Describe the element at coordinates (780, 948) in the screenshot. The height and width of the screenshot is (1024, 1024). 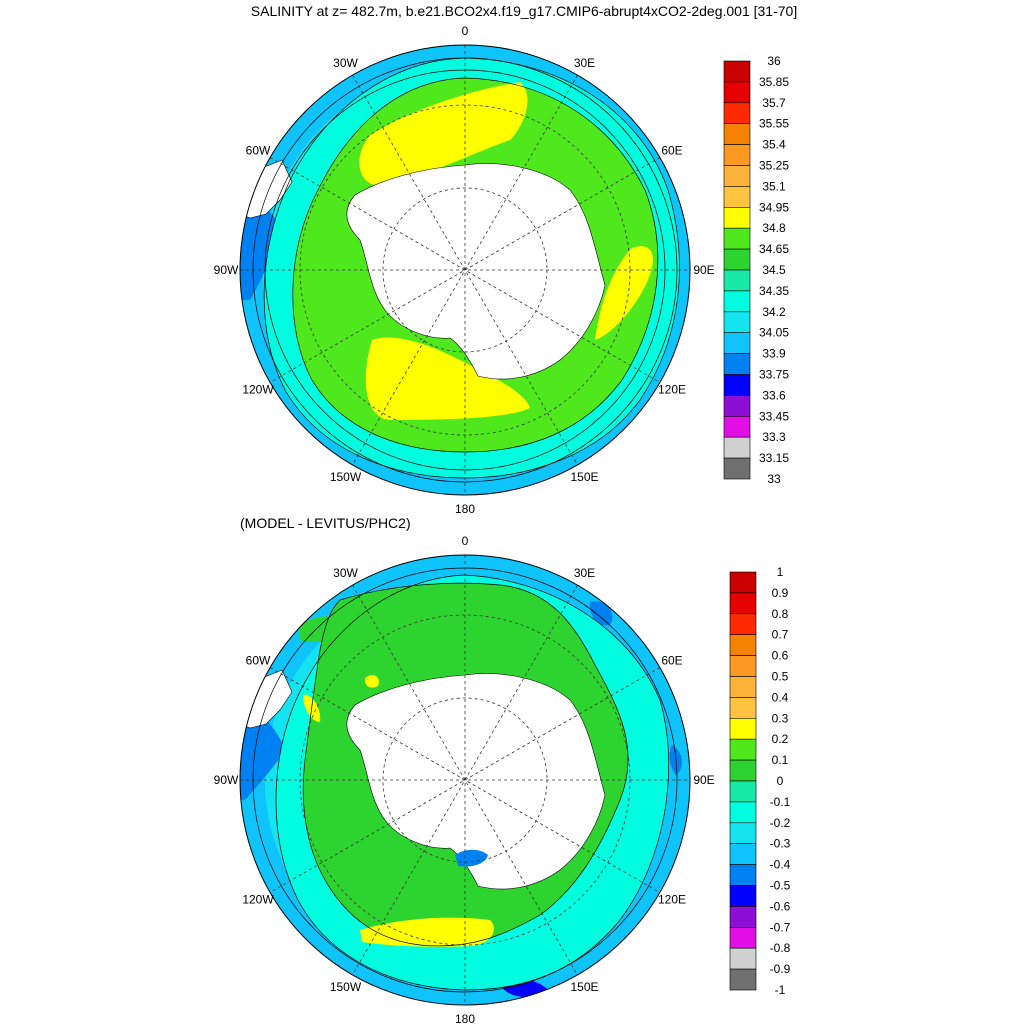
I see `colorbar-label: -0.8` at that location.